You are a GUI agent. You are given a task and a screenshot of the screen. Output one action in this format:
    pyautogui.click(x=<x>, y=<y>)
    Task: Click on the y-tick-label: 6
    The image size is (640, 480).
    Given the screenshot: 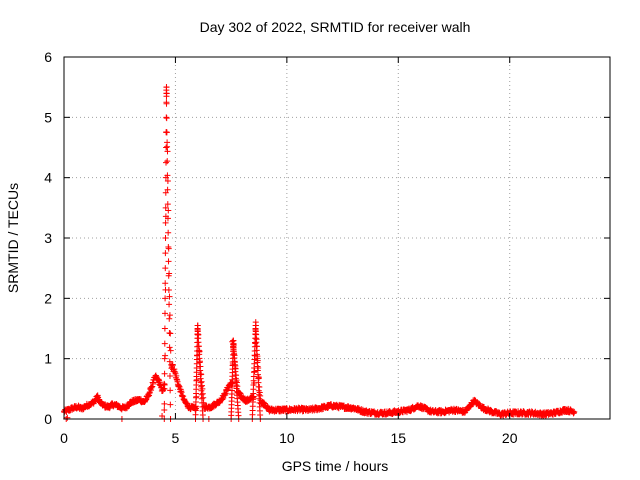 What is the action you would take?
    pyautogui.click(x=48, y=57)
    